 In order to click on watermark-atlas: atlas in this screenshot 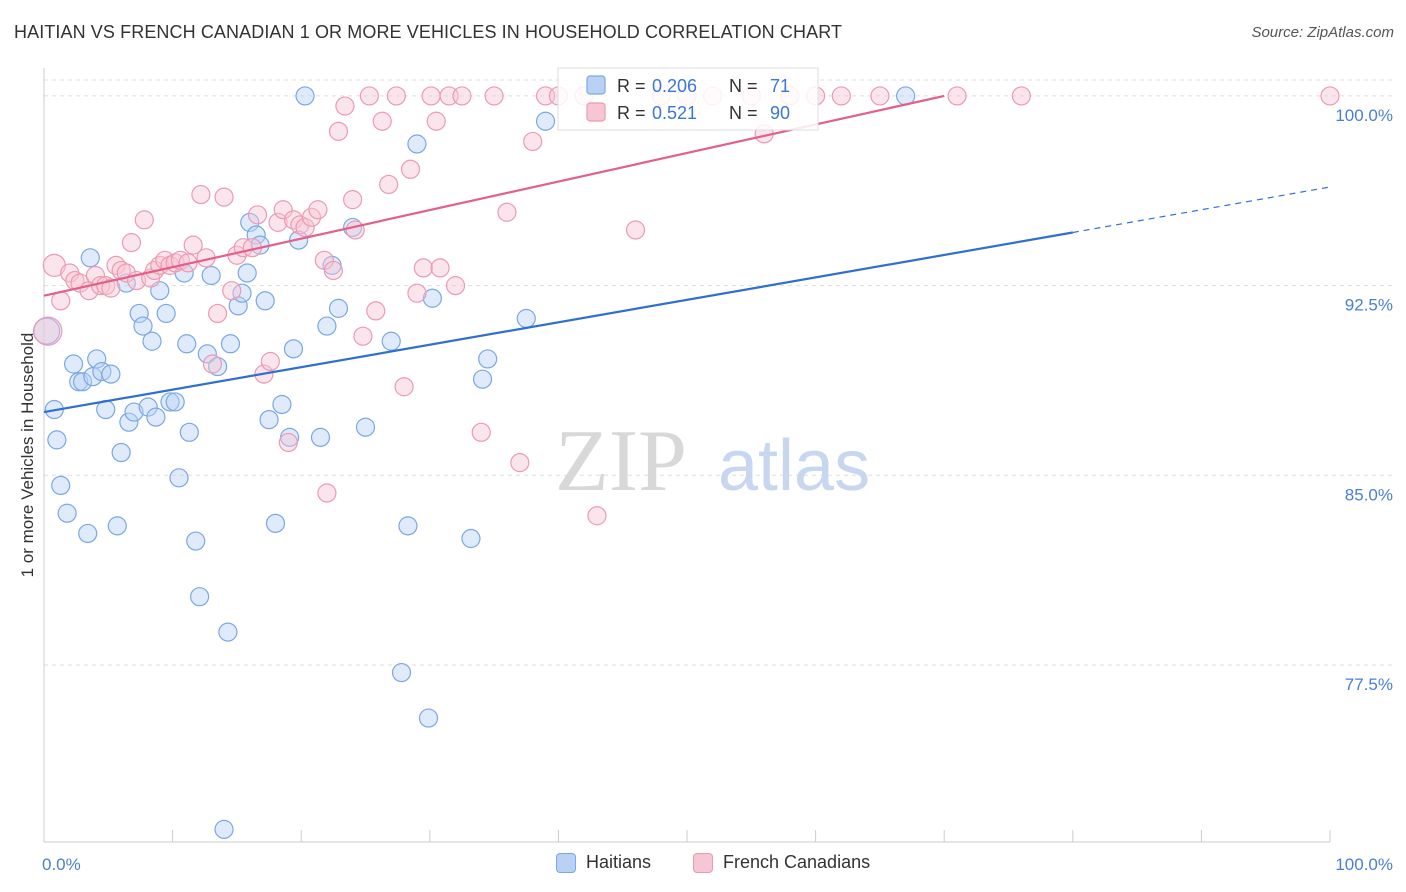, I will do `click(794, 466)`.